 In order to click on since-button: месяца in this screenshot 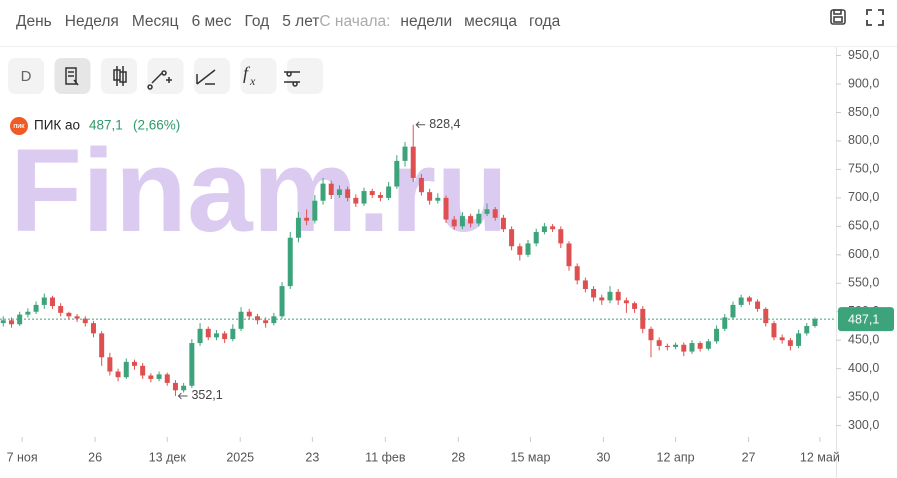, I will do `click(491, 21)`.